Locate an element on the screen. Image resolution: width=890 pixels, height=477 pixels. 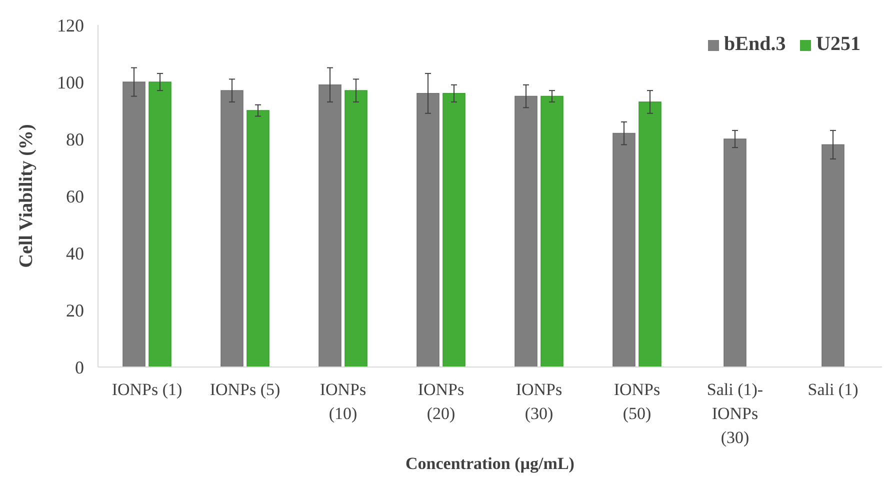
y-tick-label: 120 is located at coordinates (70, 25).